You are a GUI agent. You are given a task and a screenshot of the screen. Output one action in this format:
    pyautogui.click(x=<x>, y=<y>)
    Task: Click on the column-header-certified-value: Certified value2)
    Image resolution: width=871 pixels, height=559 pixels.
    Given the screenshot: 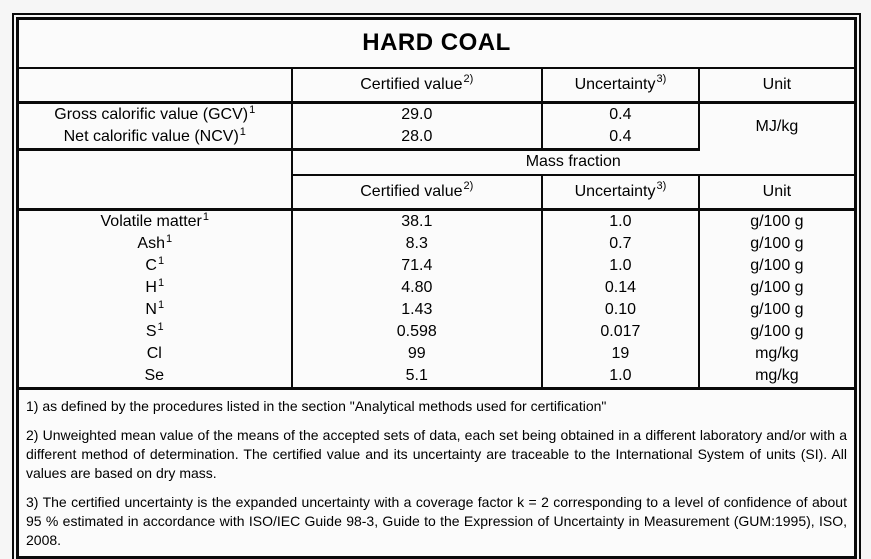 What is the action you would take?
    pyautogui.click(x=416, y=85)
    